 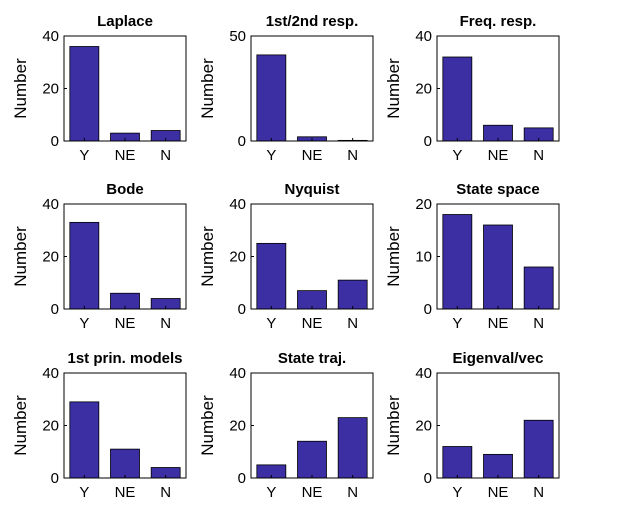 I want to click on subplot-title: Freq. resp., so click(x=498, y=21).